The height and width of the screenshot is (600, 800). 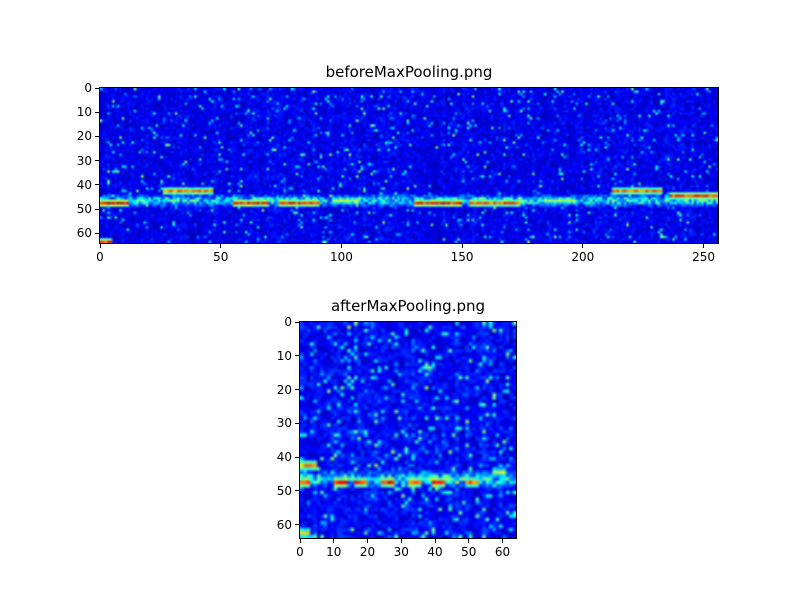 I want to click on after-maxpooling-title: afterMaxPooling.png, so click(x=408, y=306).